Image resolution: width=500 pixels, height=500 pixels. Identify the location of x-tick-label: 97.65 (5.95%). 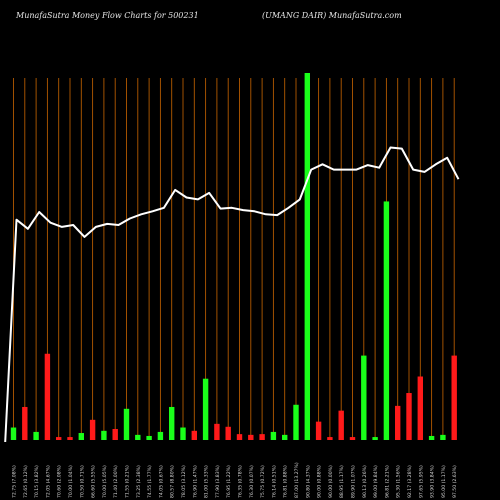
(421, 481).